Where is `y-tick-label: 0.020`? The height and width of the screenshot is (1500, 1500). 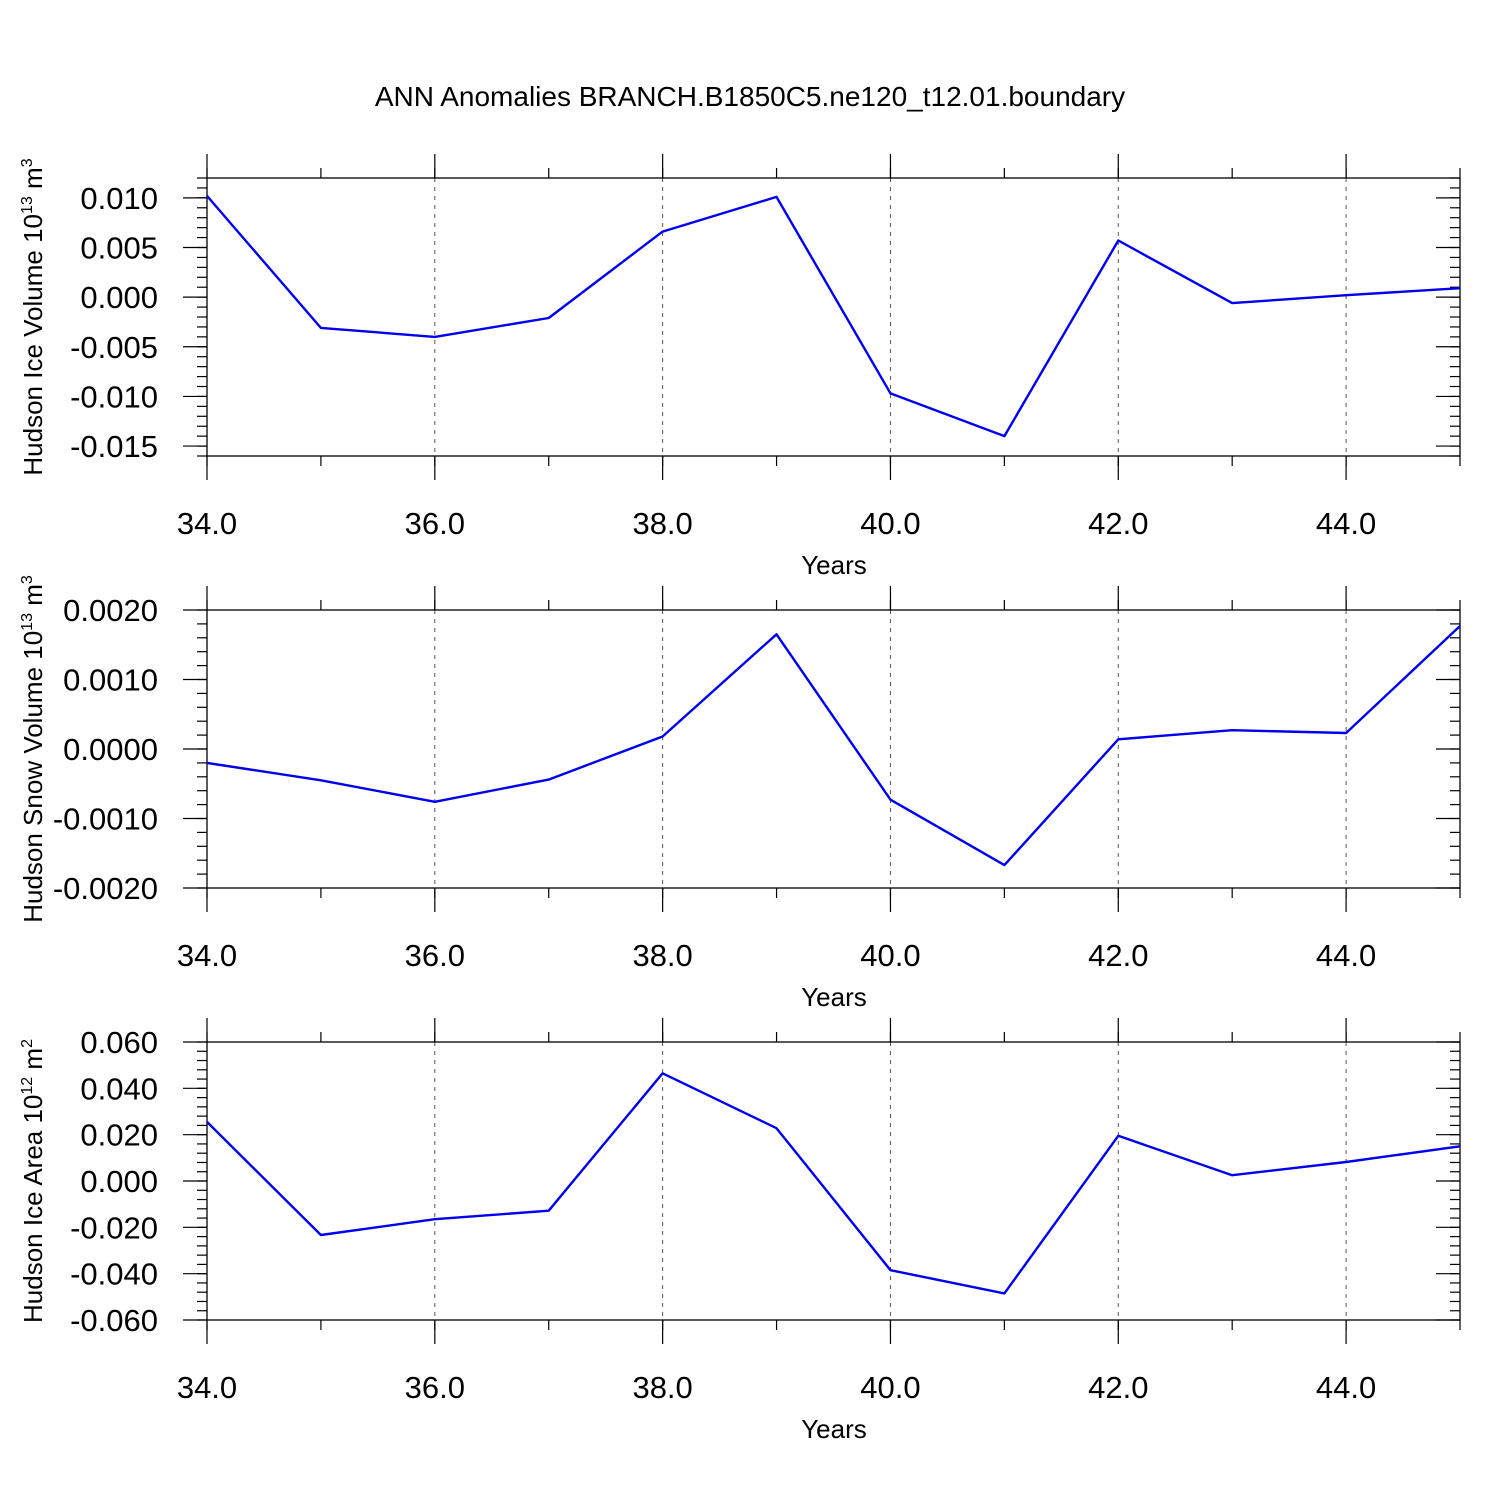 y-tick-label: 0.020 is located at coordinates (119, 1135).